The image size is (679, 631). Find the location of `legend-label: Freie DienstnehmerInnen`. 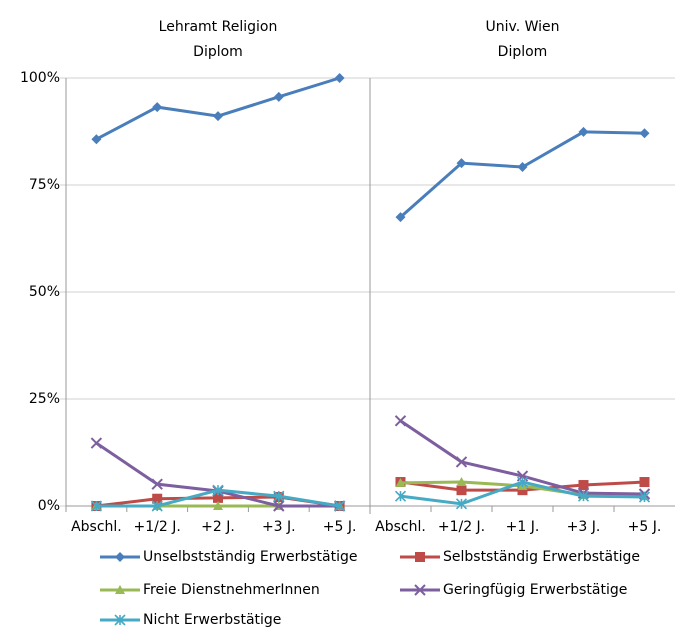

legend-label: Freie DienstnehmerInnen is located at coordinates (231, 590).